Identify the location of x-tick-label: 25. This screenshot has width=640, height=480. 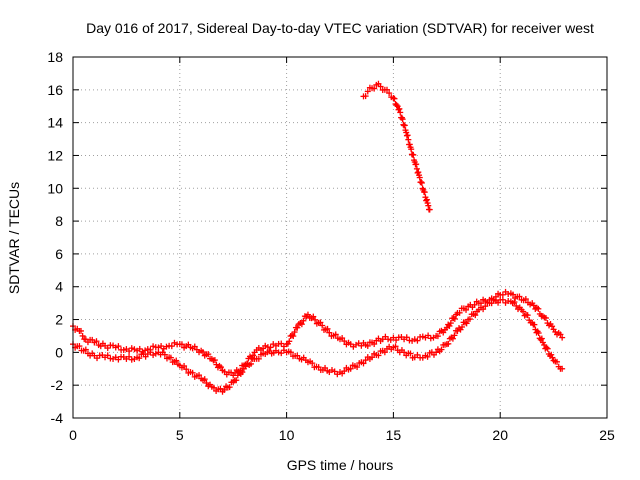
(607, 435).